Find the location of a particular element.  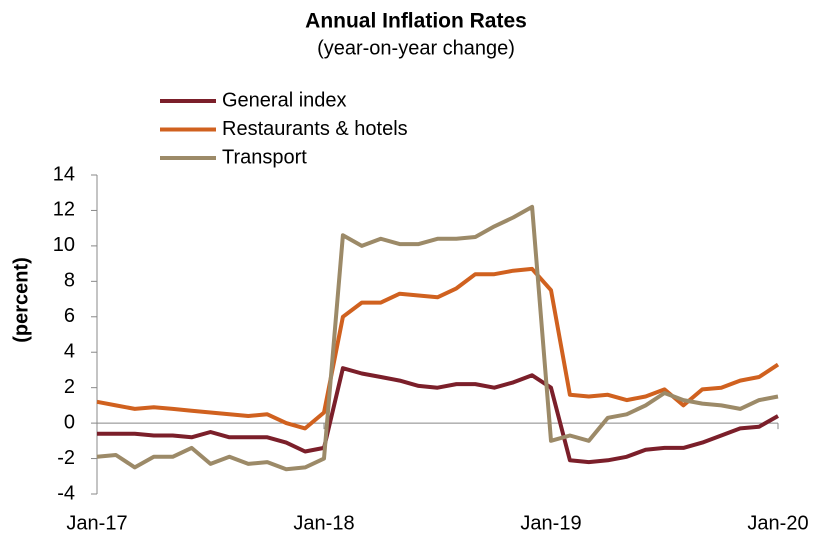

legend-label: Transport is located at coordinates (264, 157).